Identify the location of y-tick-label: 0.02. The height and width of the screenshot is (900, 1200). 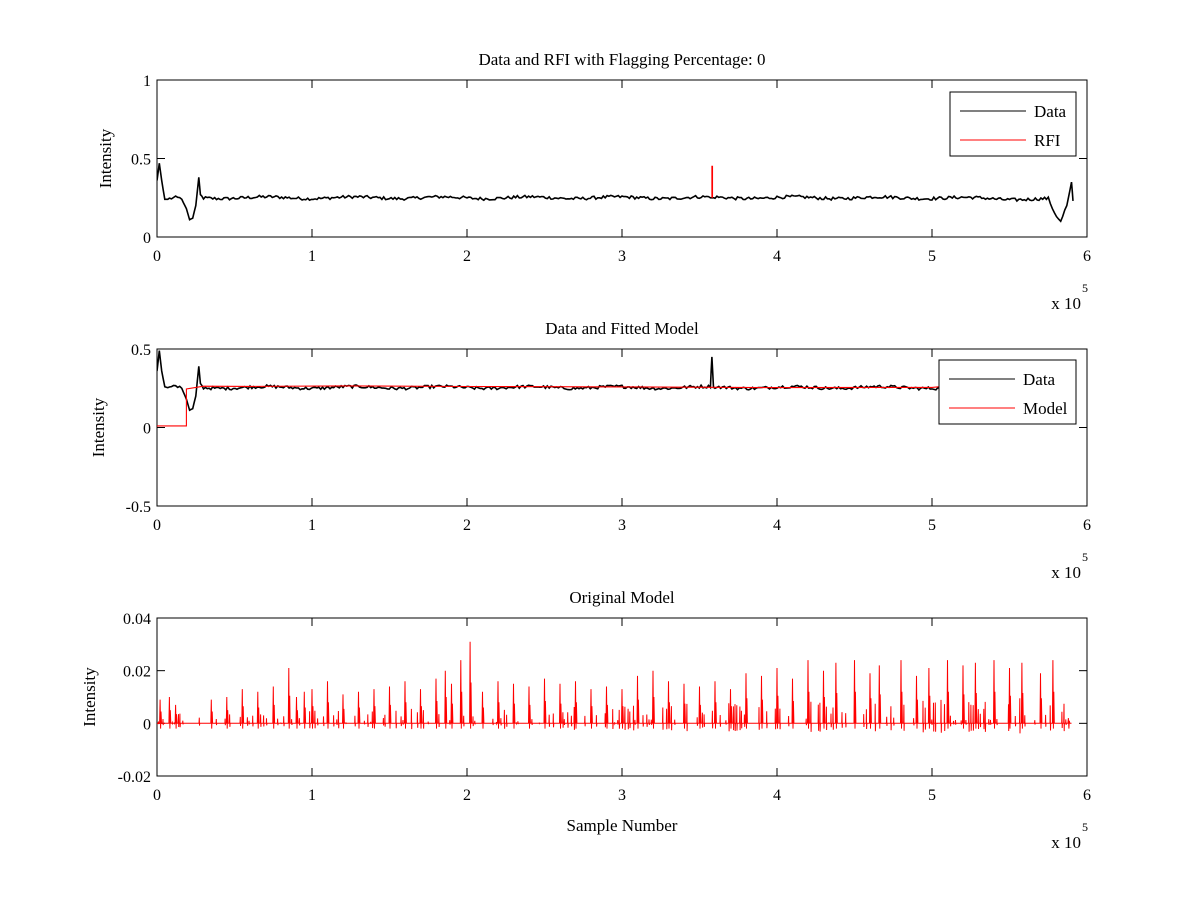
(137, 672).